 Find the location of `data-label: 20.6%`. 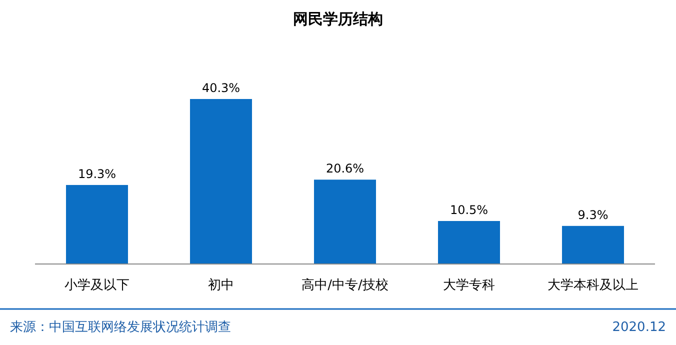

data-label: 20.6% is located at coordinates (345, 169).